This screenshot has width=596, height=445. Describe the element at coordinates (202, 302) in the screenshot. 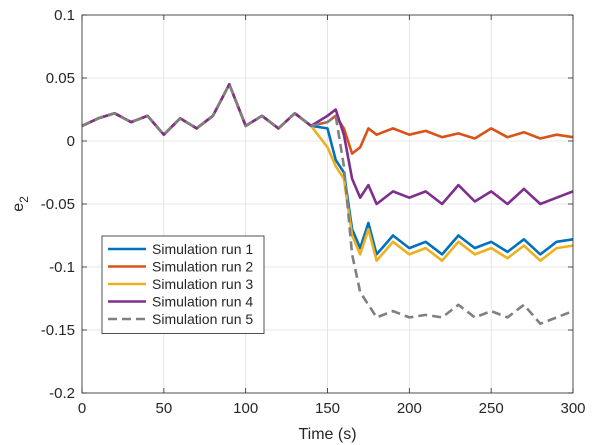

I see `legend-label: Simulation run 4` at that location.